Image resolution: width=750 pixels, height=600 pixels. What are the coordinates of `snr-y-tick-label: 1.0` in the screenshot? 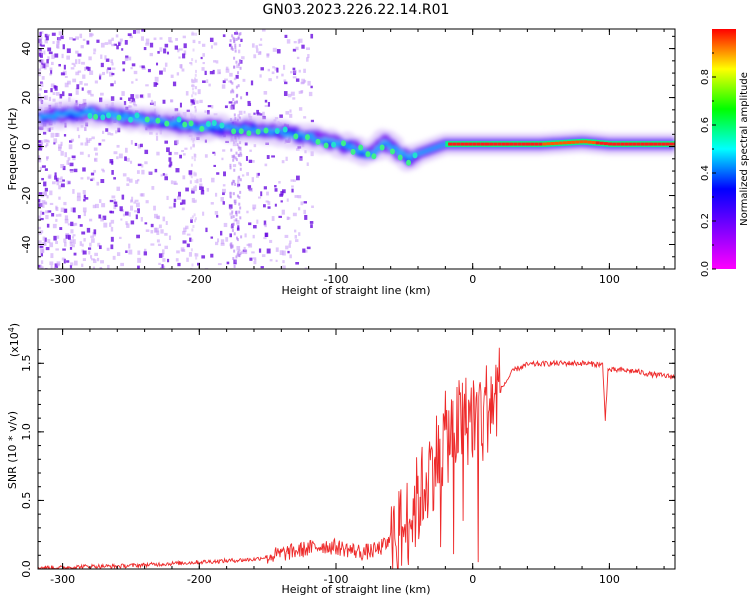 It's located at (26, 432).